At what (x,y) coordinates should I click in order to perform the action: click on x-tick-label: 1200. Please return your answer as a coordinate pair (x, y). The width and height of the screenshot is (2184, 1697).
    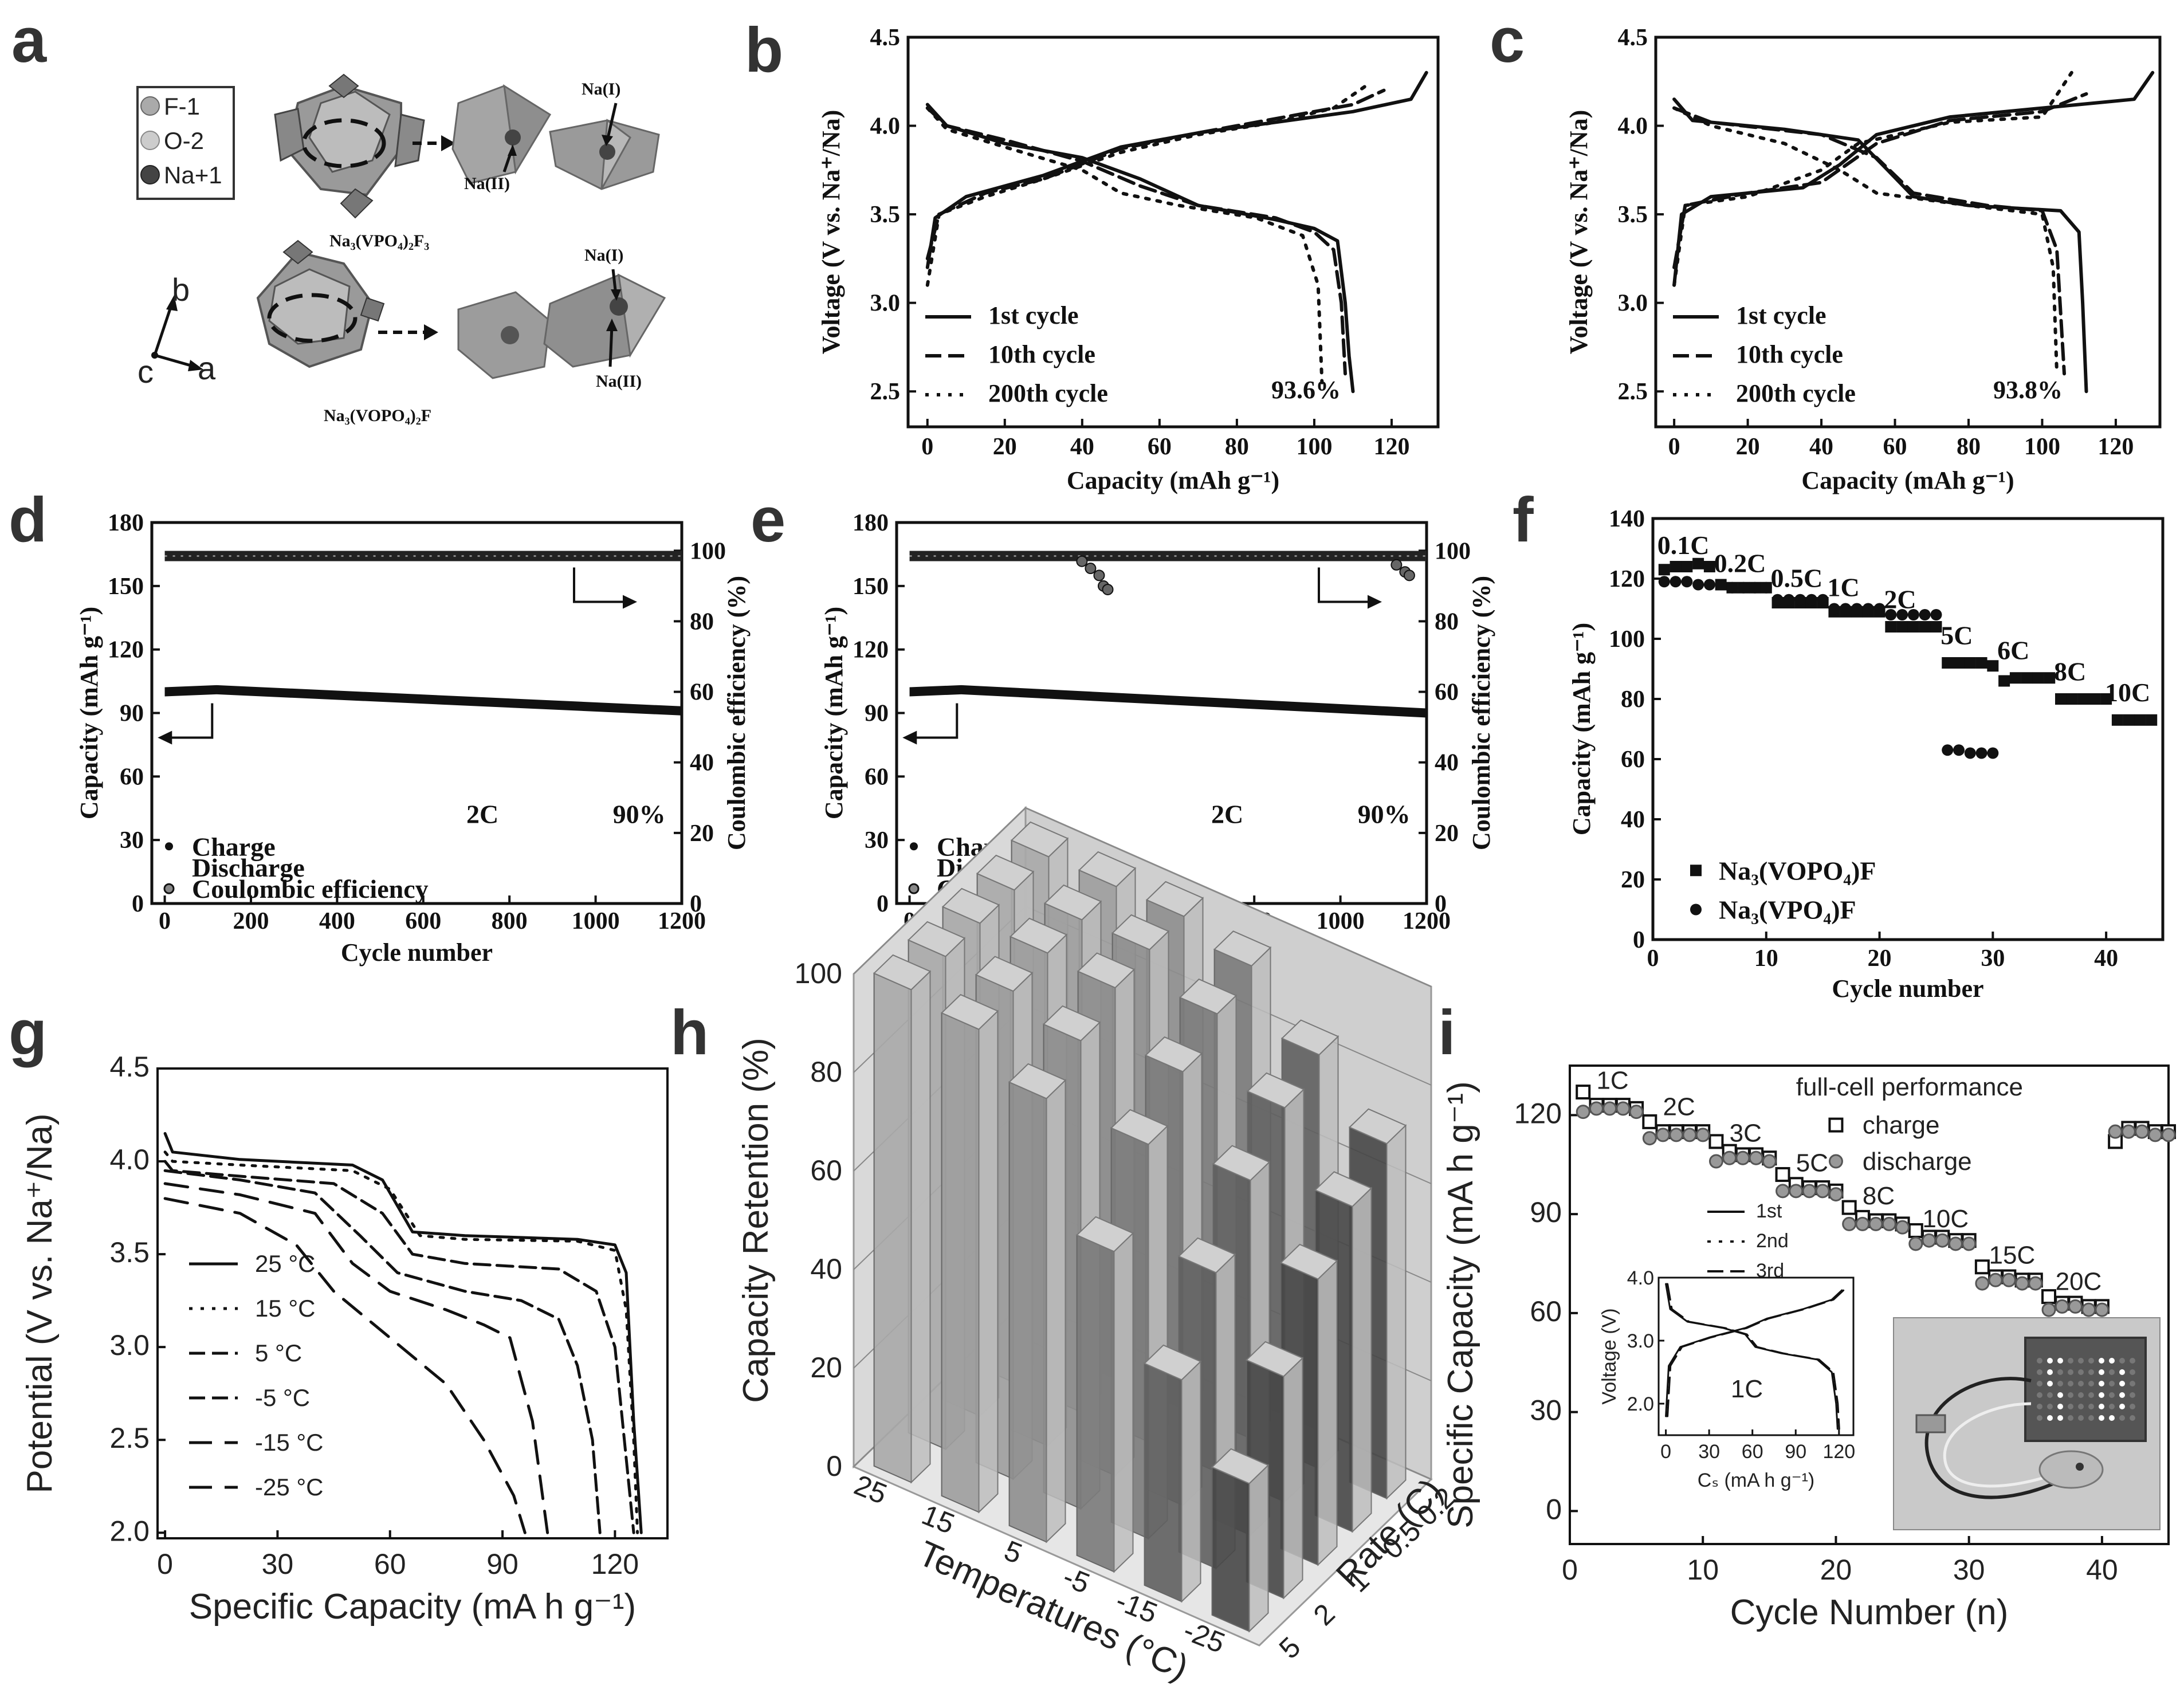
    Looking at the image, I should click on (1427, 921).